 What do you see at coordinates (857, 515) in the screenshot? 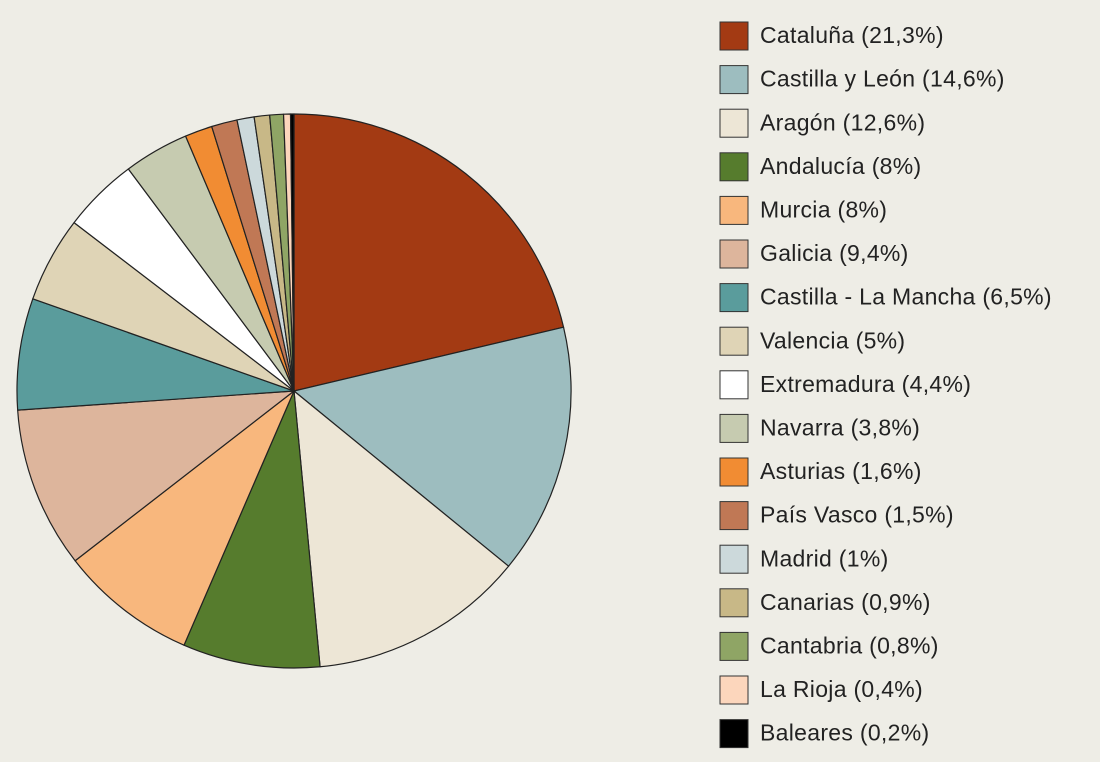
I see `legend-label: País Vasco (1,5%)` at bounding box center [857, 515].